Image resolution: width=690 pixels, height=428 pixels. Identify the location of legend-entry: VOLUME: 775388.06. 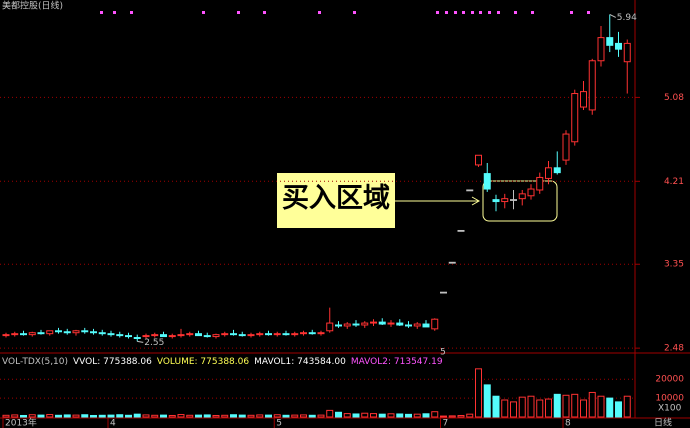
(203, 362).